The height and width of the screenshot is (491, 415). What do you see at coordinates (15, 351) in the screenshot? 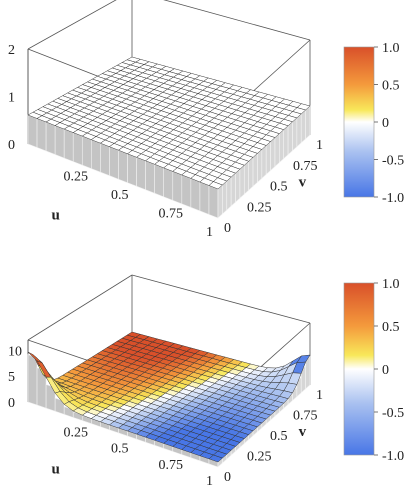
I see `z-tick-label: 10` at bounding box center [15, 351].